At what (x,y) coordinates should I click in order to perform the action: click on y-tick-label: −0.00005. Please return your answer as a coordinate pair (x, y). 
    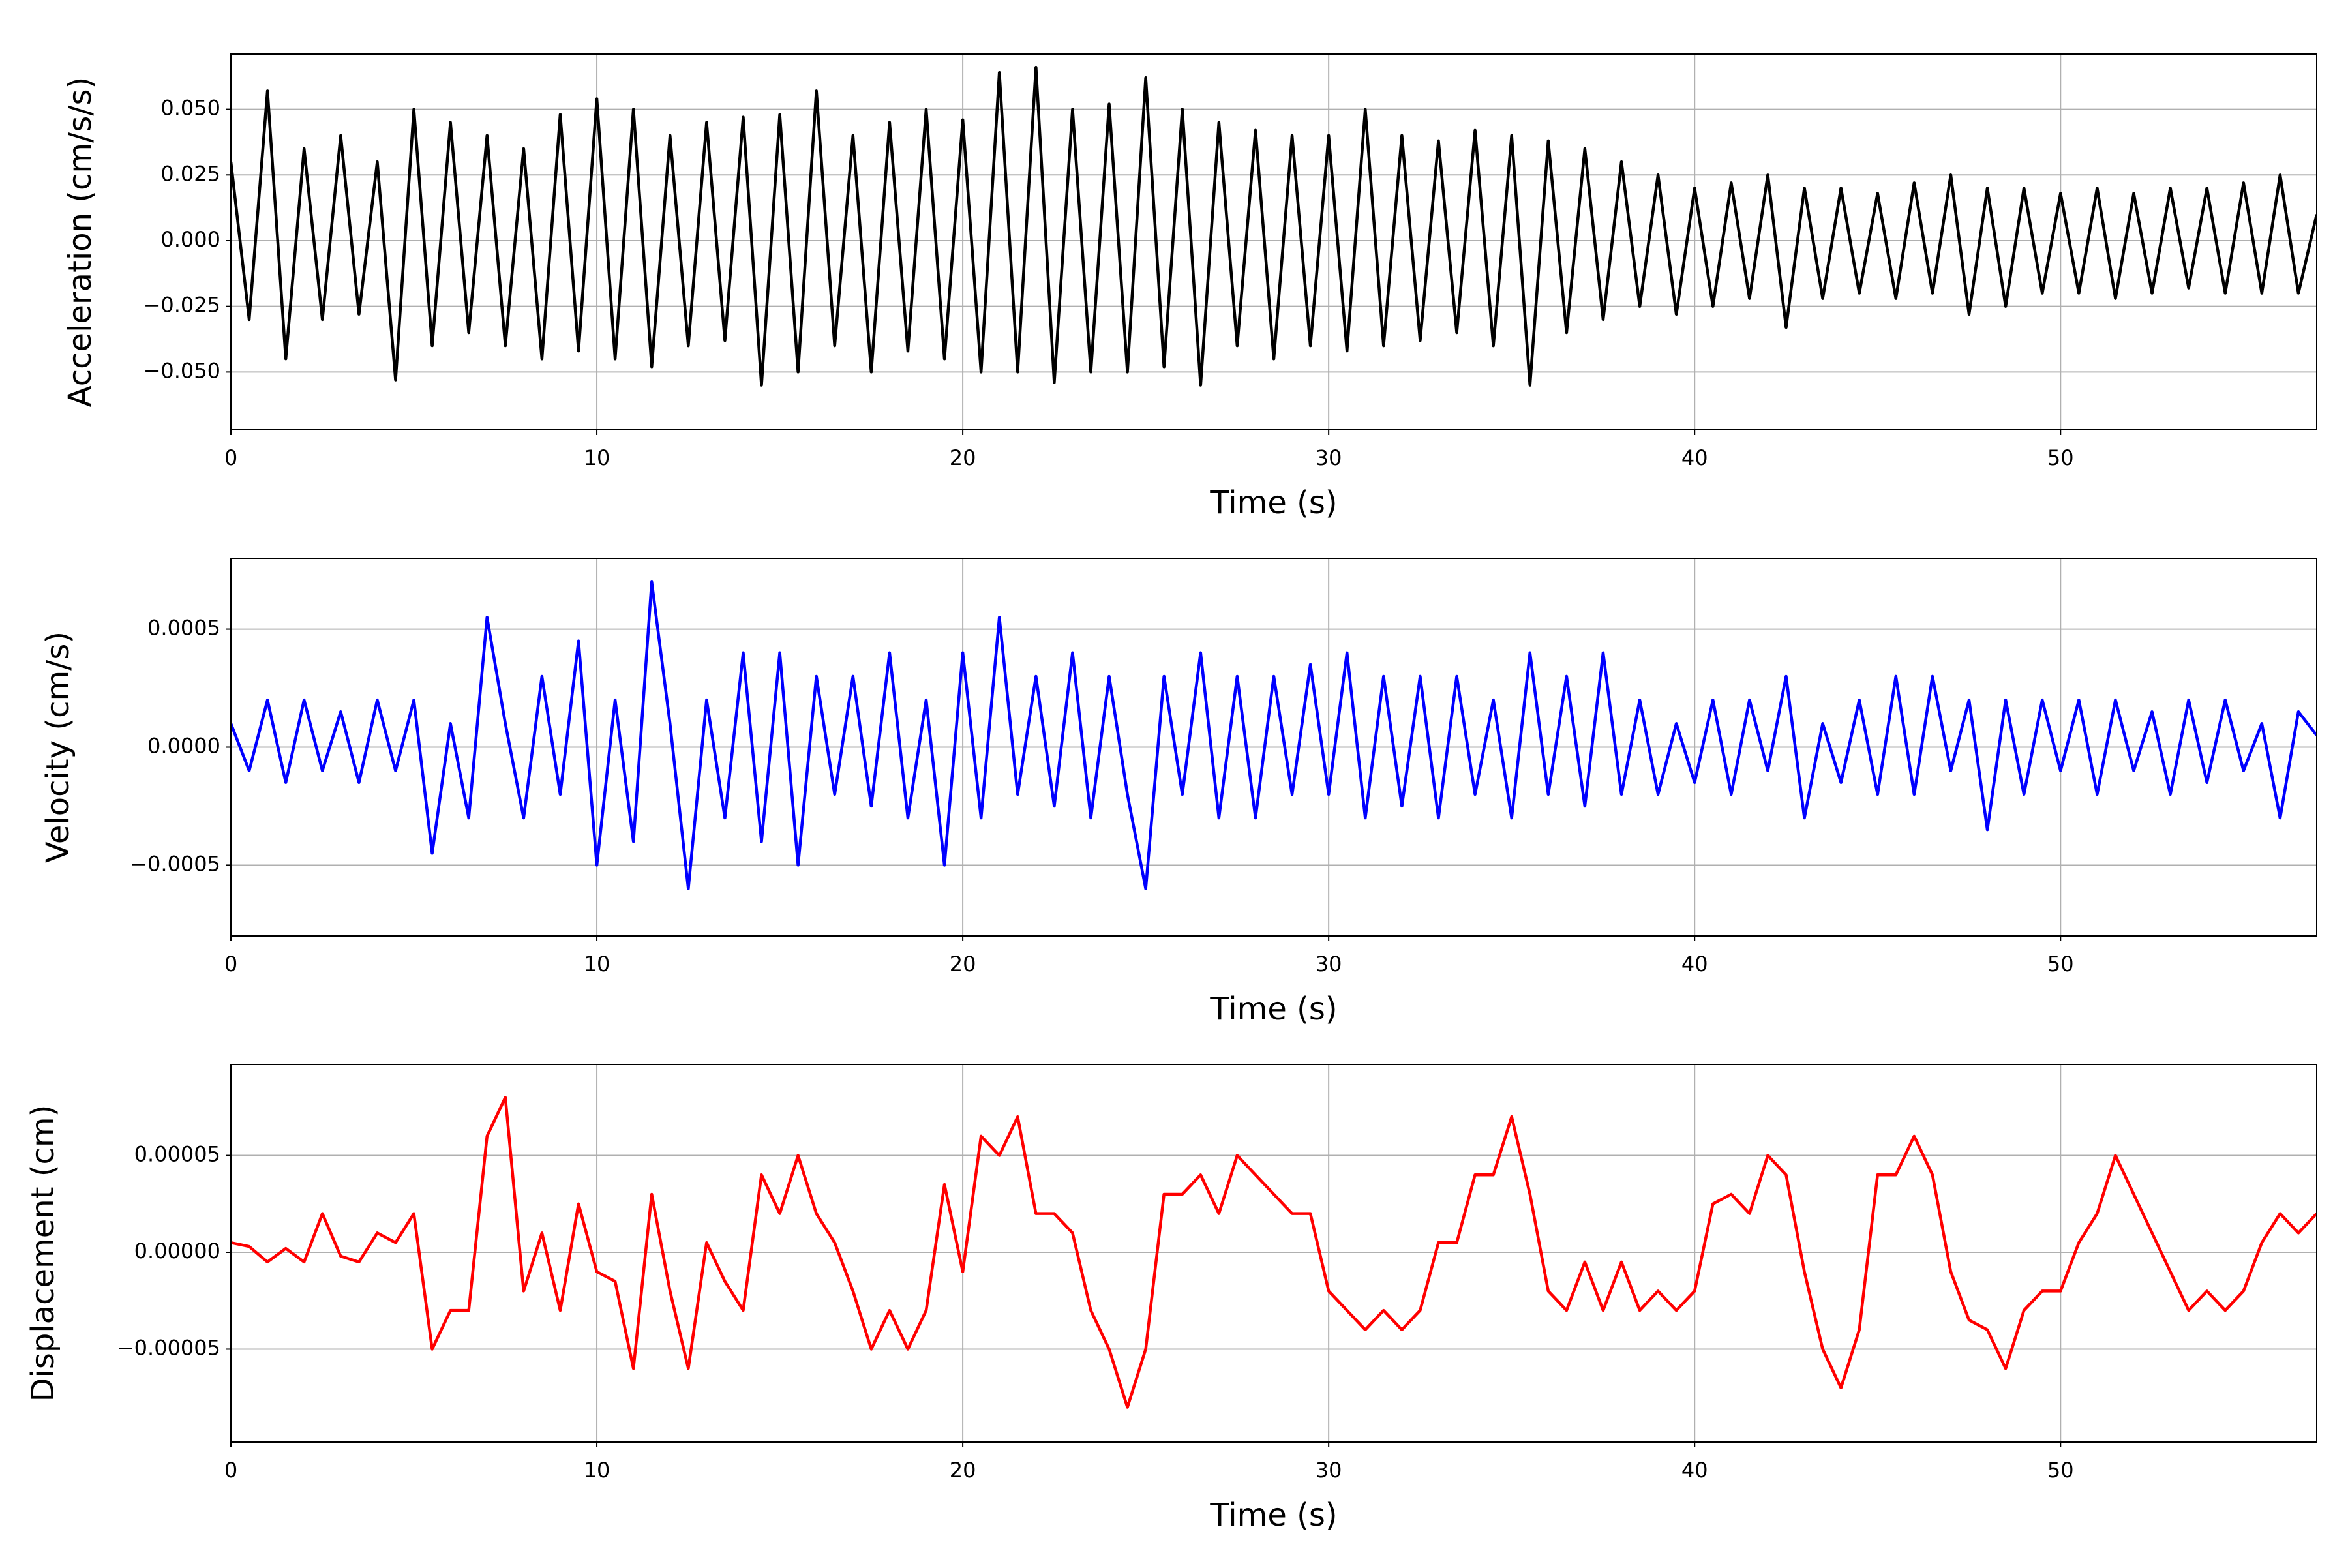
    Looking at the image, I should click on (168, 1347).